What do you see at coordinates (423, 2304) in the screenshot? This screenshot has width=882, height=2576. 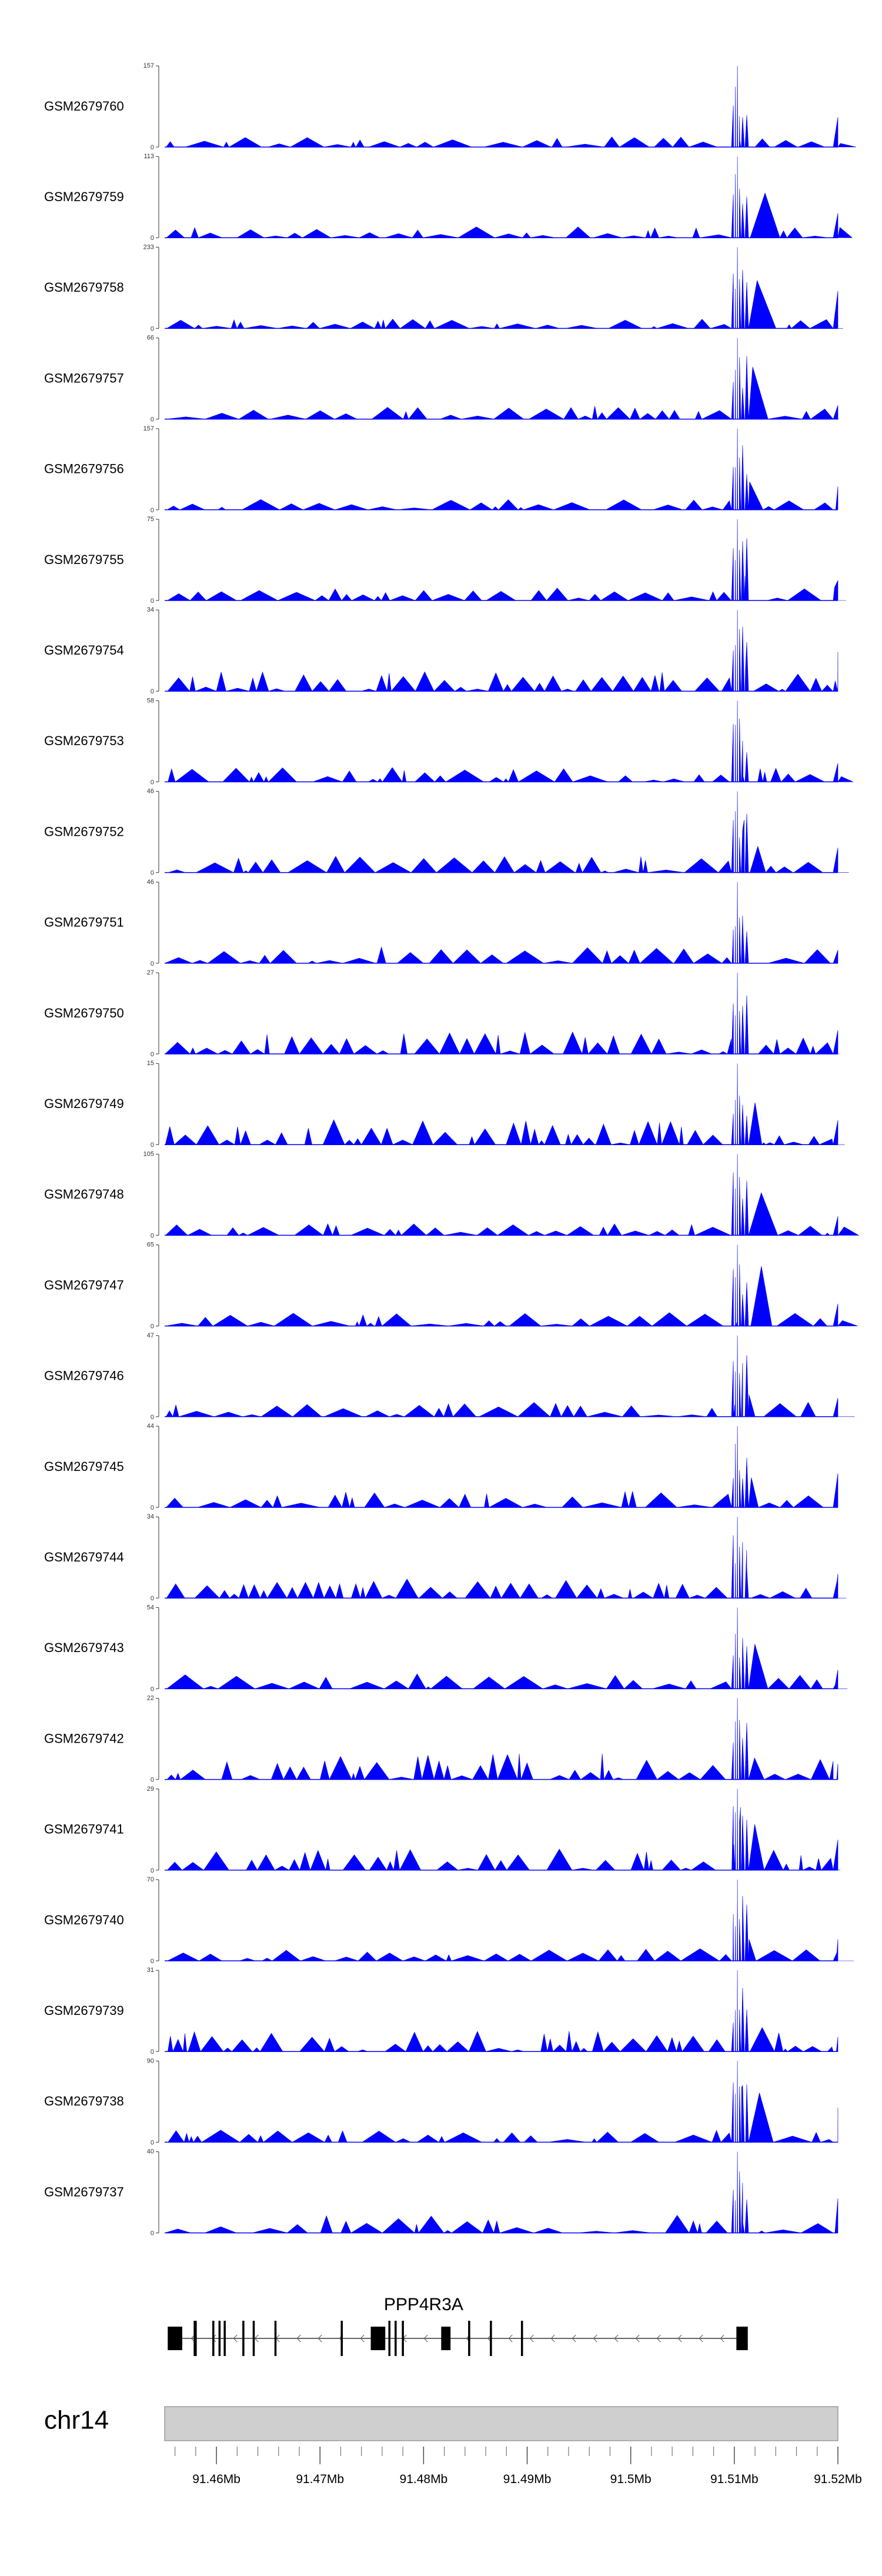 I see `gene-name-label: PPP4R3A` at bounding box center [423, 2304].